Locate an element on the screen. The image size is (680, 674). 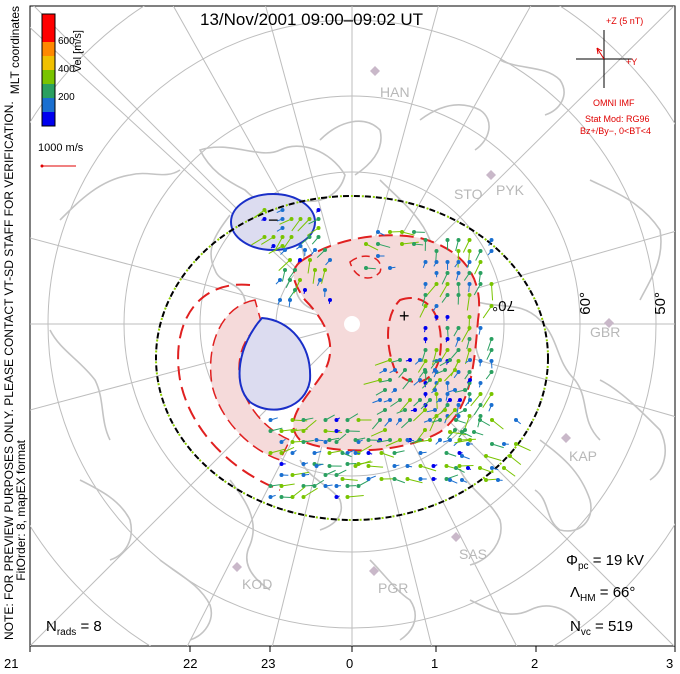
site-kod: KOD is located at coordinates (257, 584).